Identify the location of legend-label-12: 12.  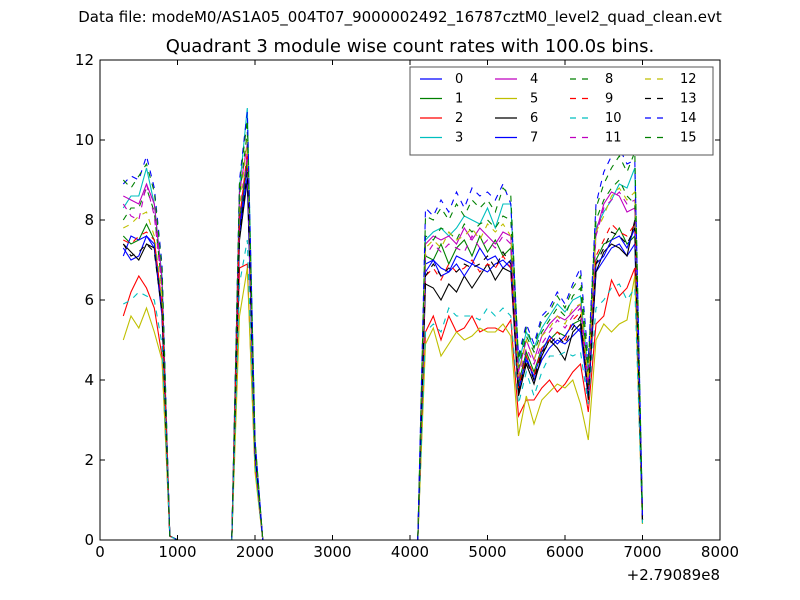
(688, 79).